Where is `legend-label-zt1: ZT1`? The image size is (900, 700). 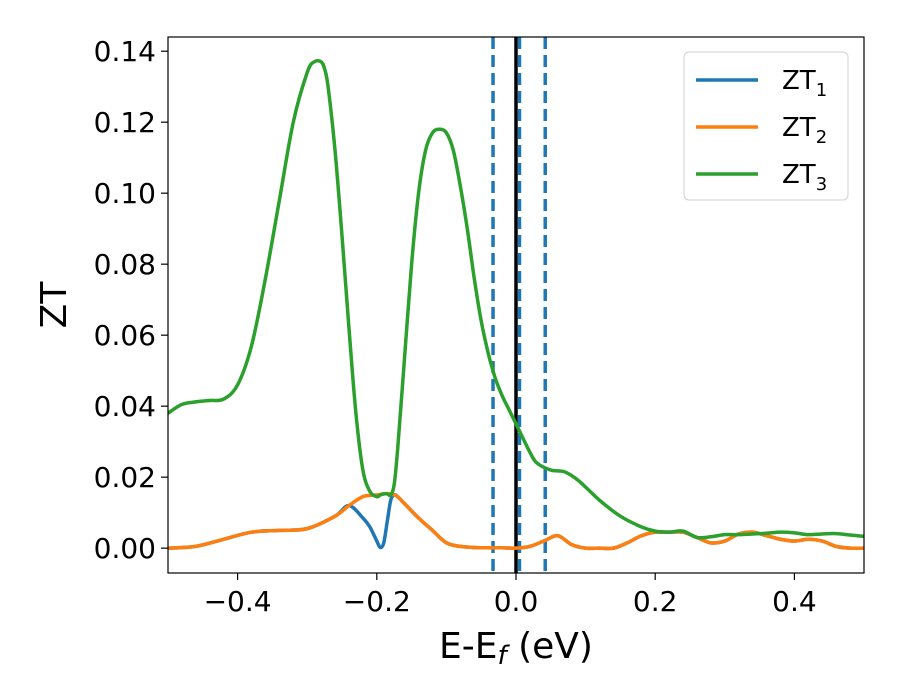 legend-label-zt1: ZT1 is located at coordinates (804, 83).